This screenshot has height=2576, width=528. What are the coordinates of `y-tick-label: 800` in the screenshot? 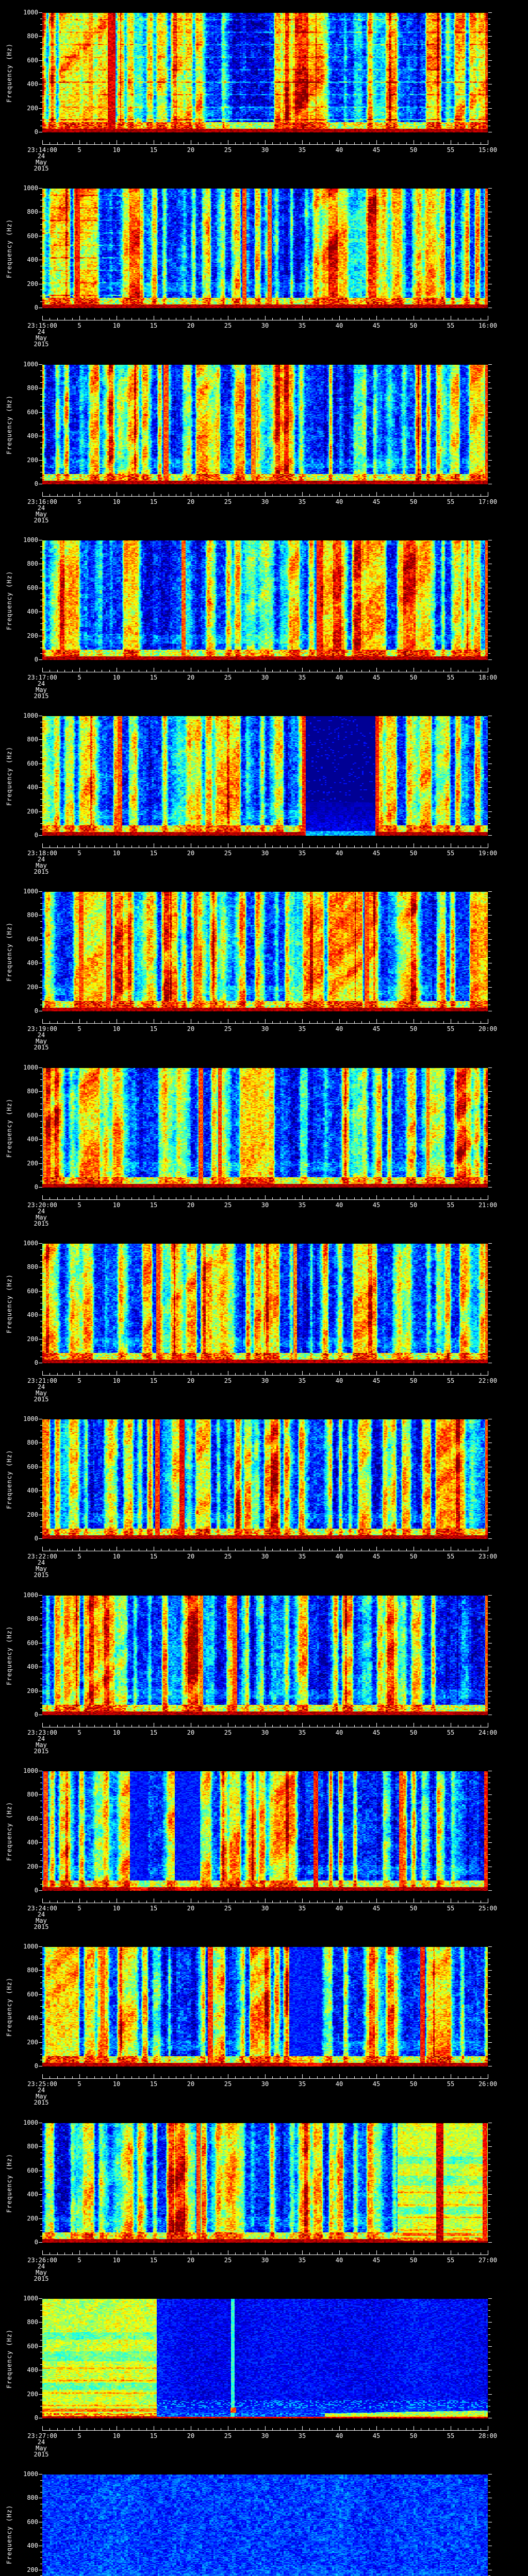 It's located at (32, 1795).